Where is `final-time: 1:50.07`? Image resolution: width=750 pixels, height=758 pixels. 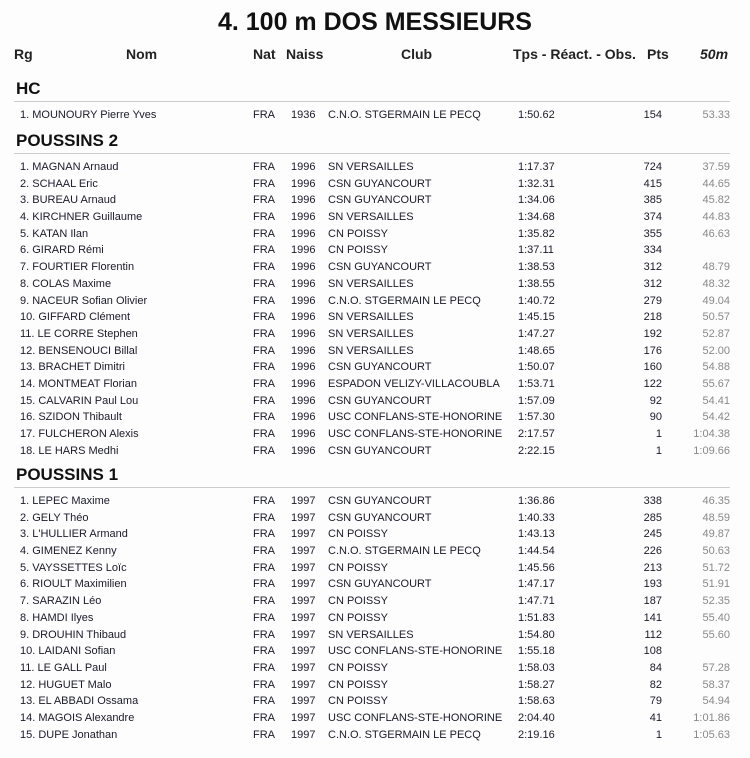 final-time: 1:50.07 is located at coordinates (536, 367).